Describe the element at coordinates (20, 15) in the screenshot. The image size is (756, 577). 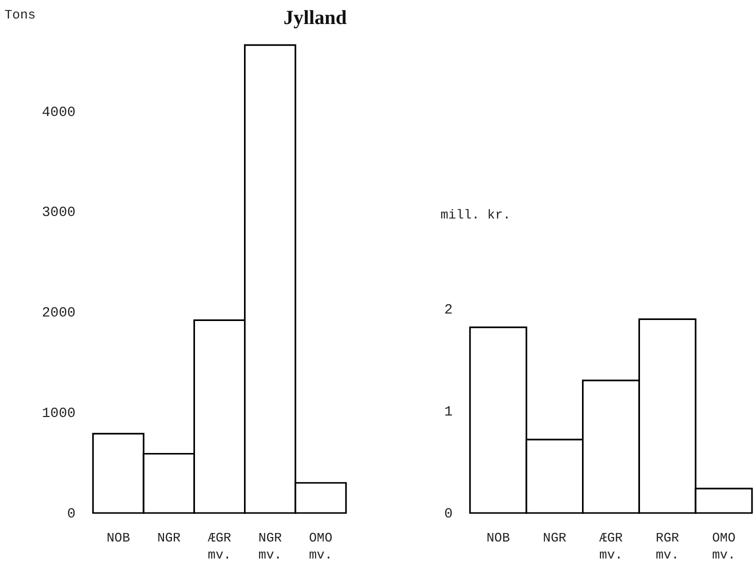
I see `y-axis-title: Tons` at that location.